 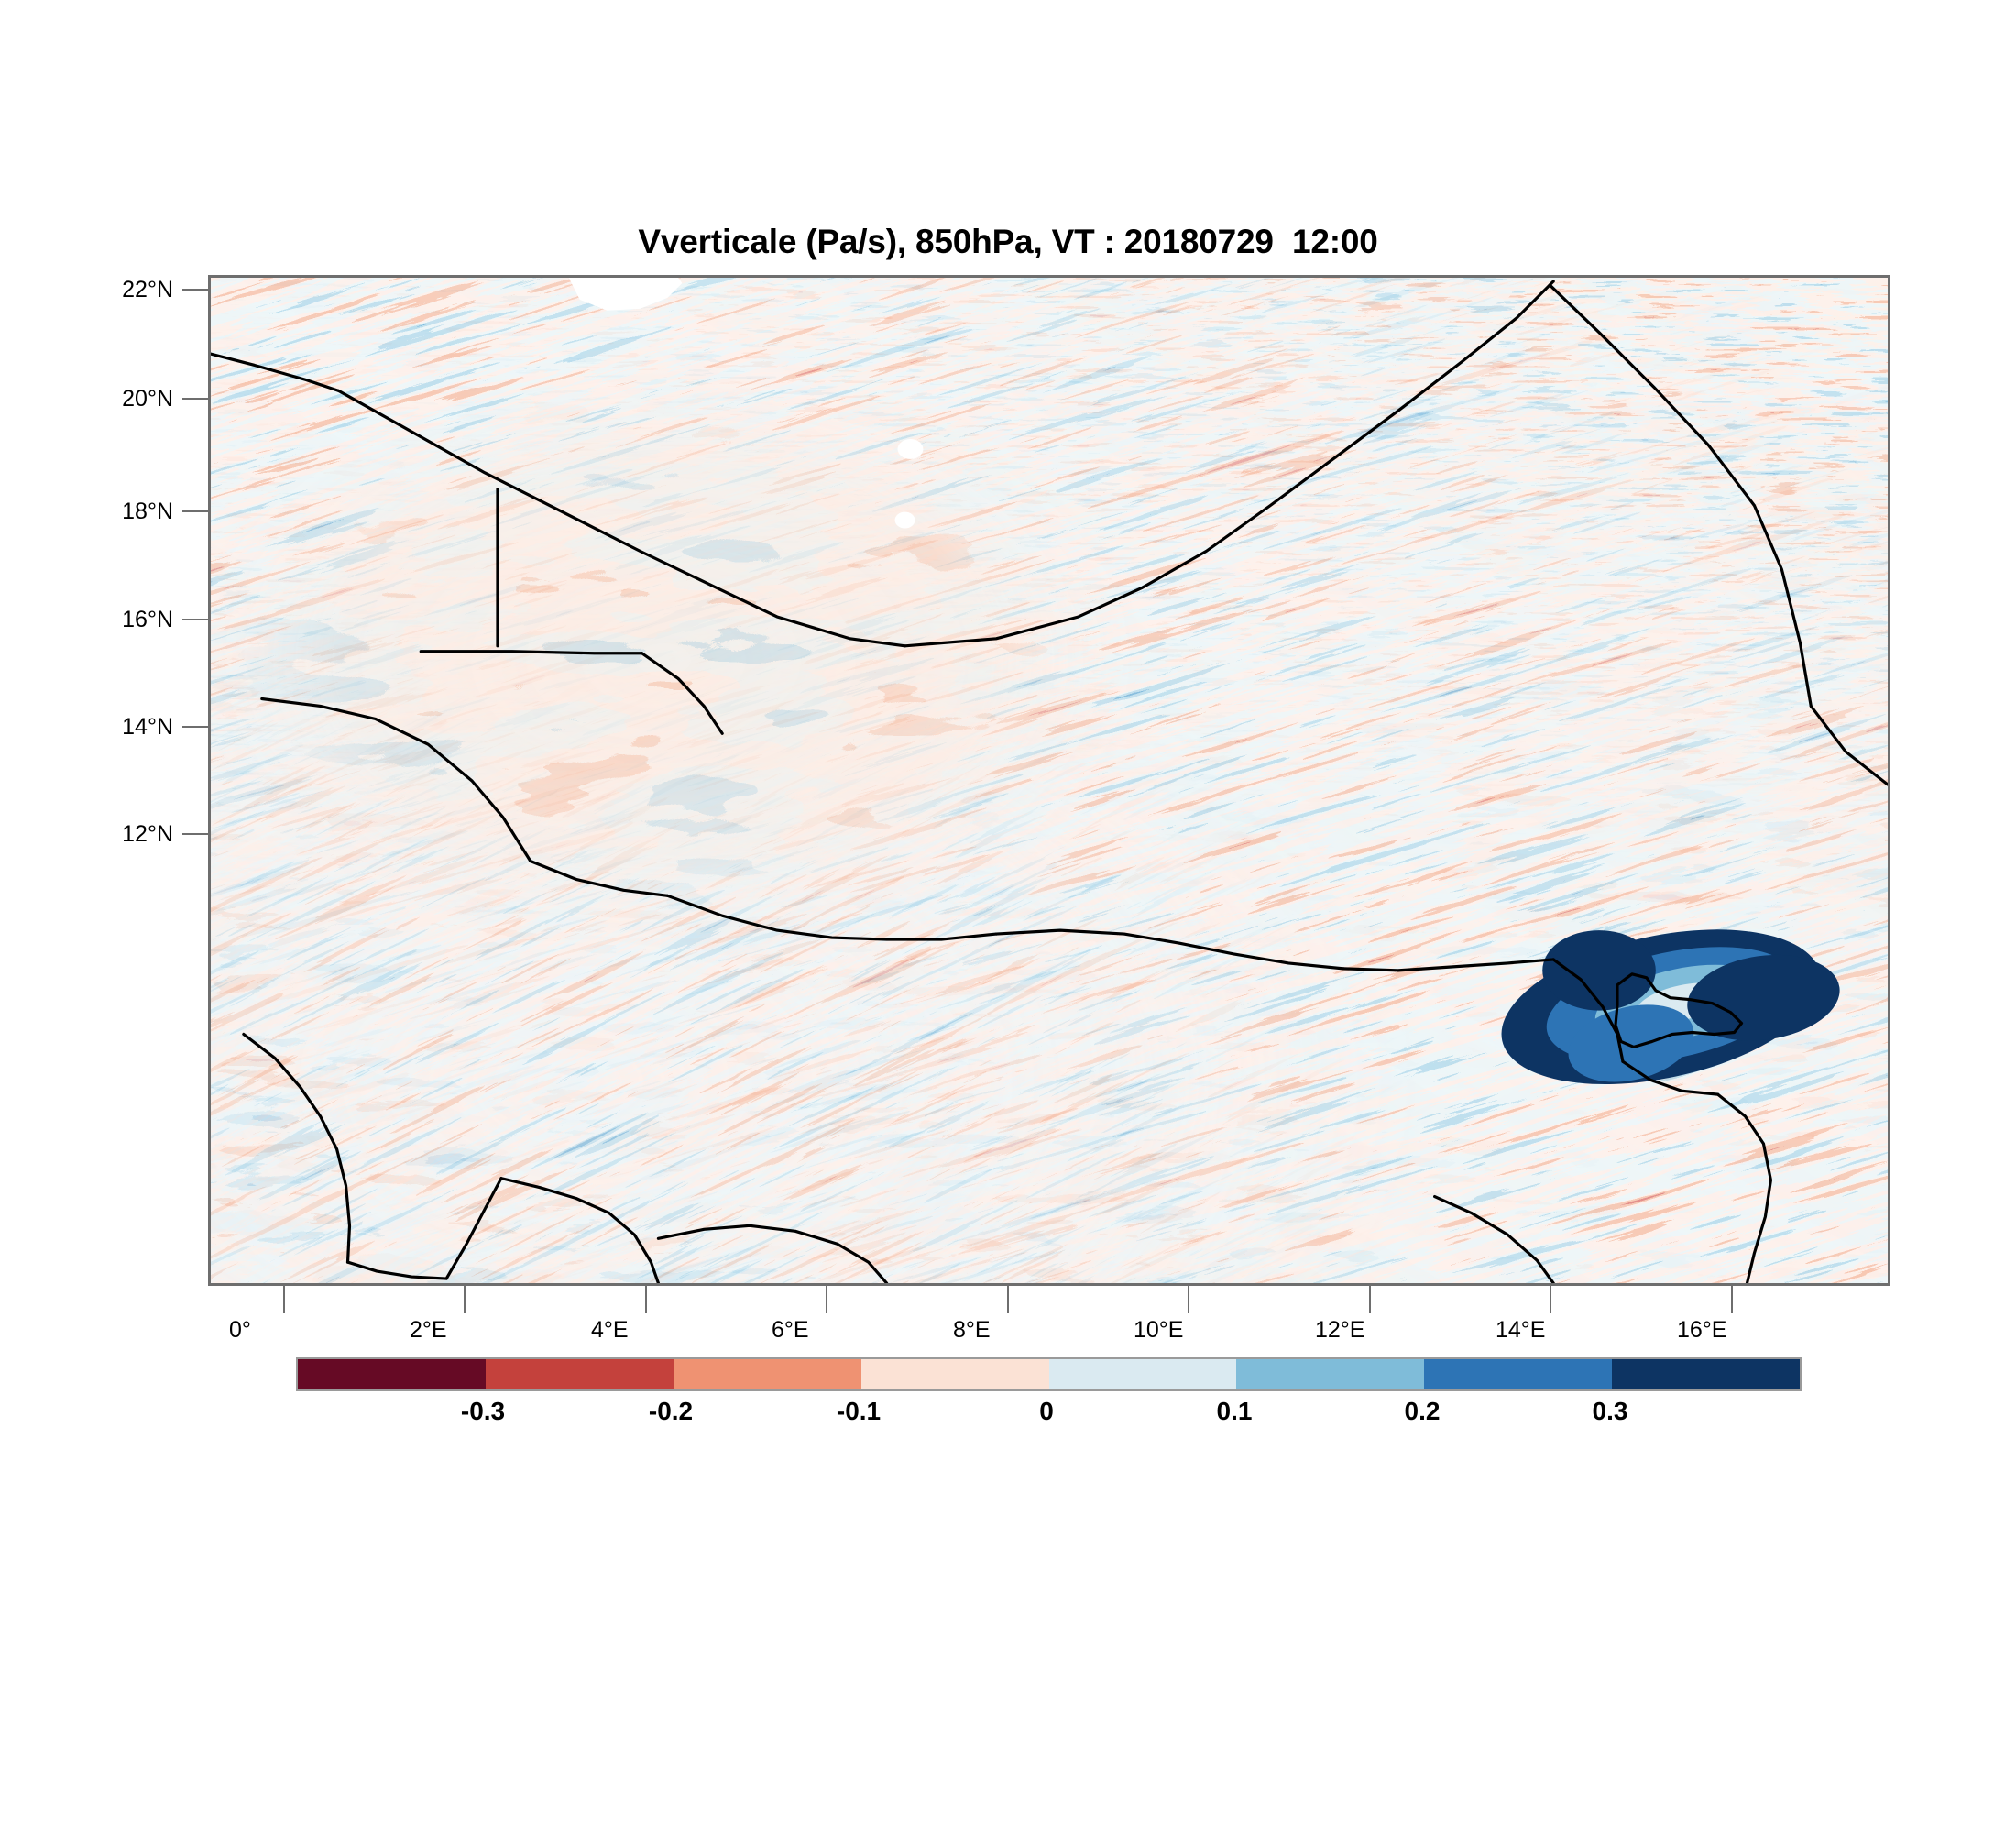 What do you see at coordinates (465, 1299) in the screenshot?
I see `xtick-line-2e` at bounding box center [465, 1299].